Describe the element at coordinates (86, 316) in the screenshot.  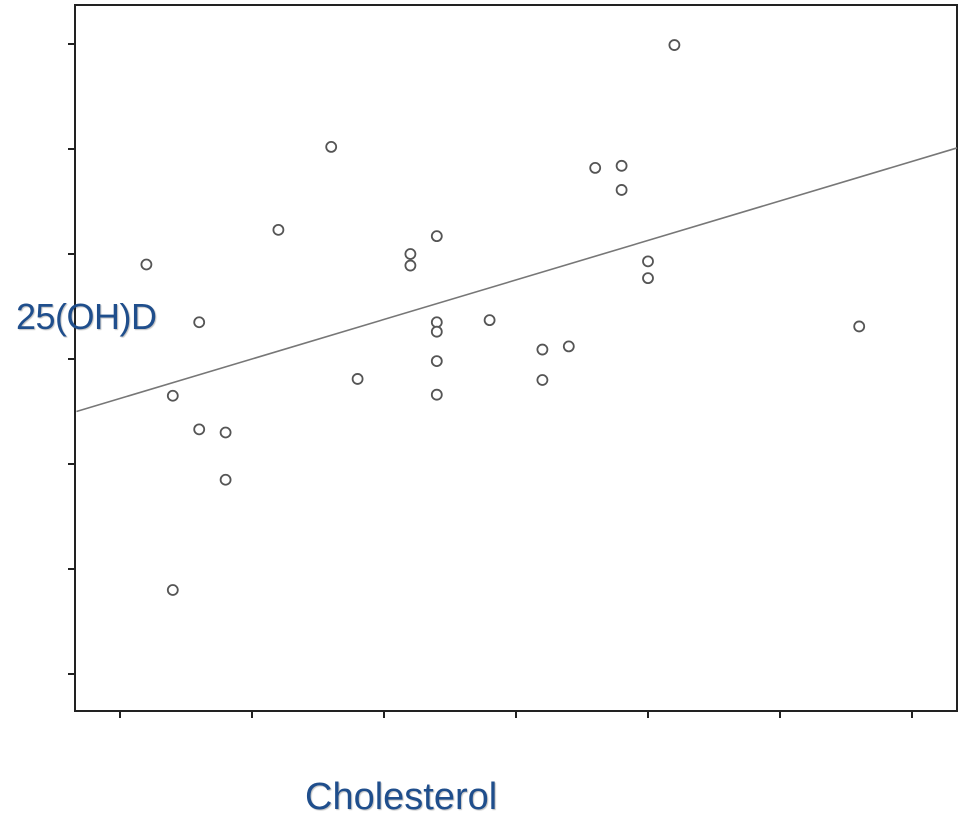
I see `y-axis-label: 25(OH)D` at that location.